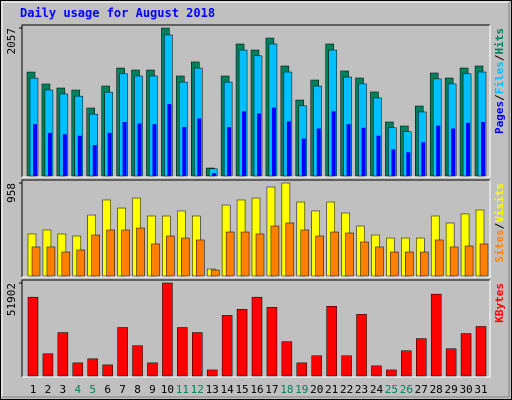 Image resolution: width=512 pixels, height=400 pixels. Describe the element at coordinates (499, 245) in the screenshot. I see `legend-entry: Sites` at that location.